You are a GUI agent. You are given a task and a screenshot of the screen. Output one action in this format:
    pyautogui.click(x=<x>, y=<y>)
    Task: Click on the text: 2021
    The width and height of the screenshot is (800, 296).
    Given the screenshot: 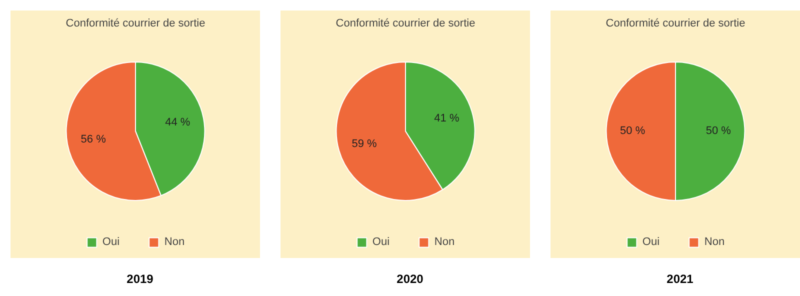 What is the action you would take?
    pyautogui.click(x=680, y=279)
    